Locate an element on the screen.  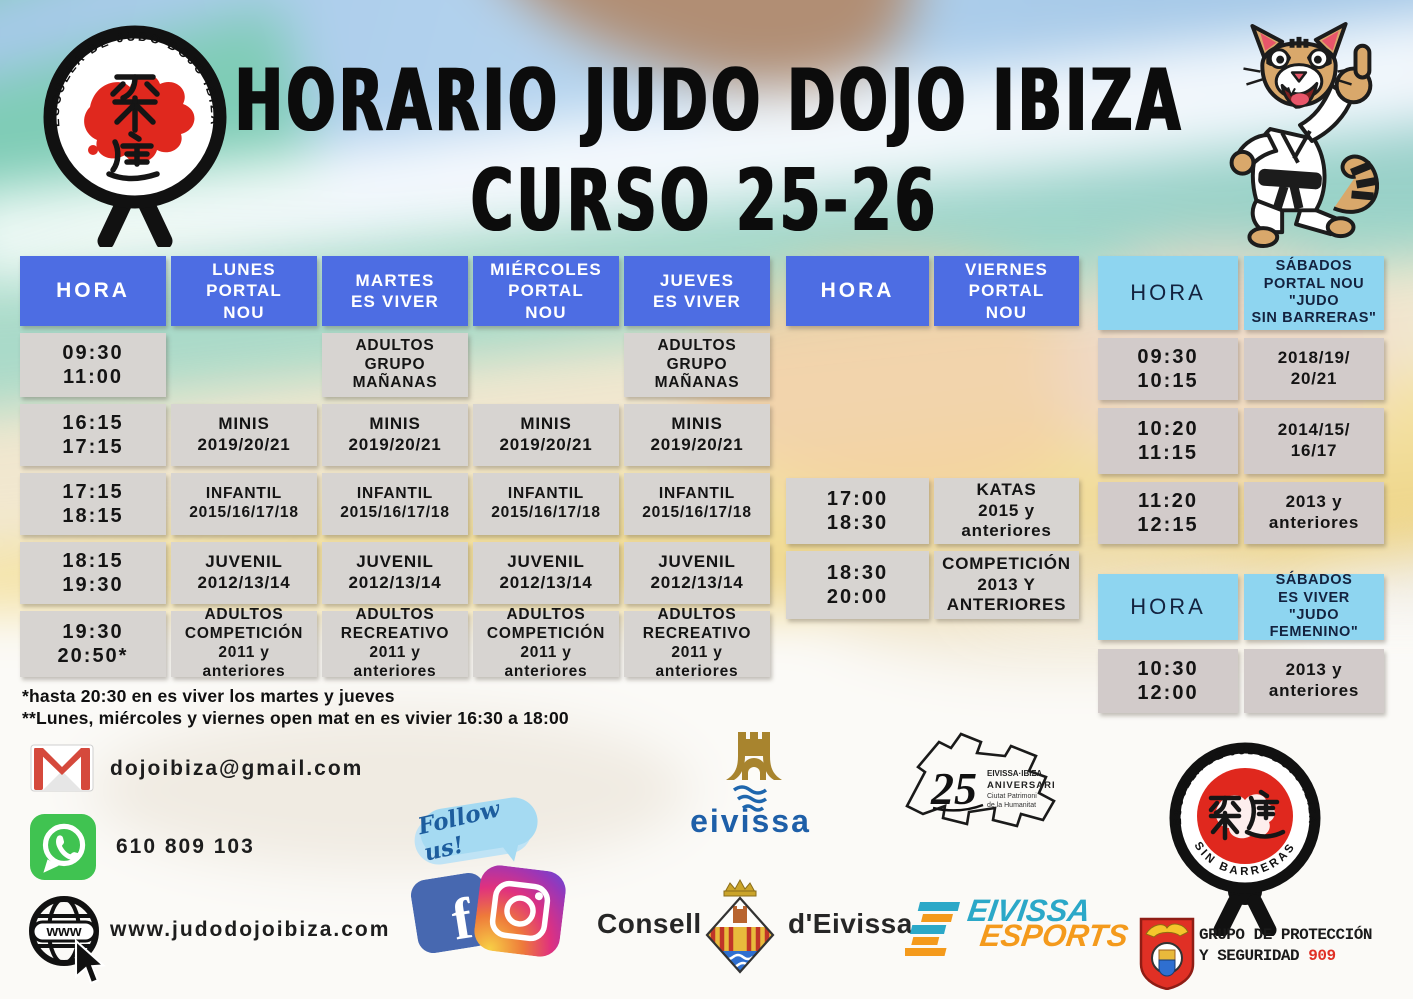
deivissa-label: d'Eivissa is located at coordinates (850, 923).